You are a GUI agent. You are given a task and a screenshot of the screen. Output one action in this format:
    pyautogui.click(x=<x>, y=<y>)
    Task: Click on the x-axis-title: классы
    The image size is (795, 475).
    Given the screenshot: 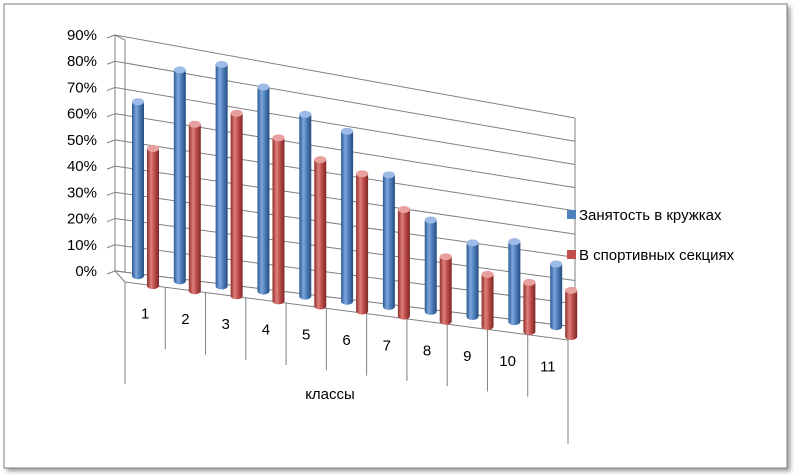 What is the action you would take?
    pyautogui.click(x=330, y=394)
    